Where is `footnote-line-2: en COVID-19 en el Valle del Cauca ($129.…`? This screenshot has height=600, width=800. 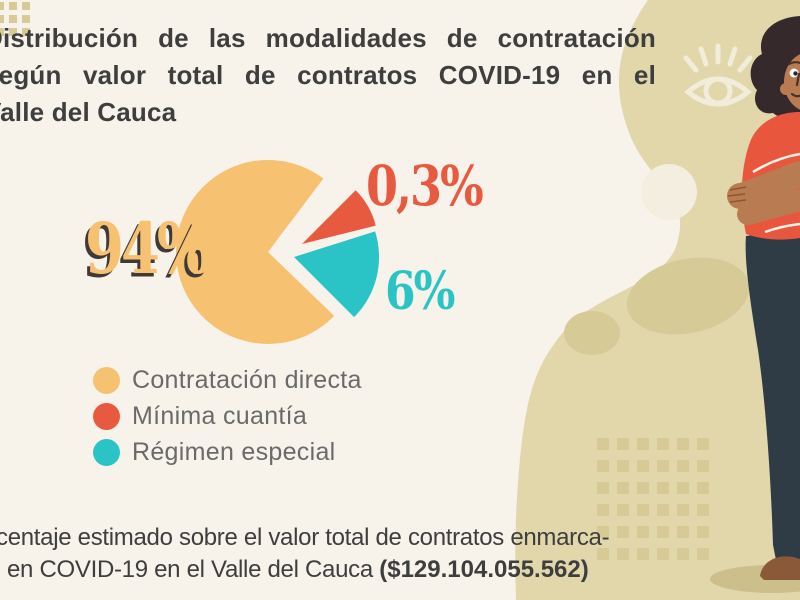 footnote-line-2: en COVID-19 en el Valle del Cauca ($129.… is located at coordinates (298, 570).